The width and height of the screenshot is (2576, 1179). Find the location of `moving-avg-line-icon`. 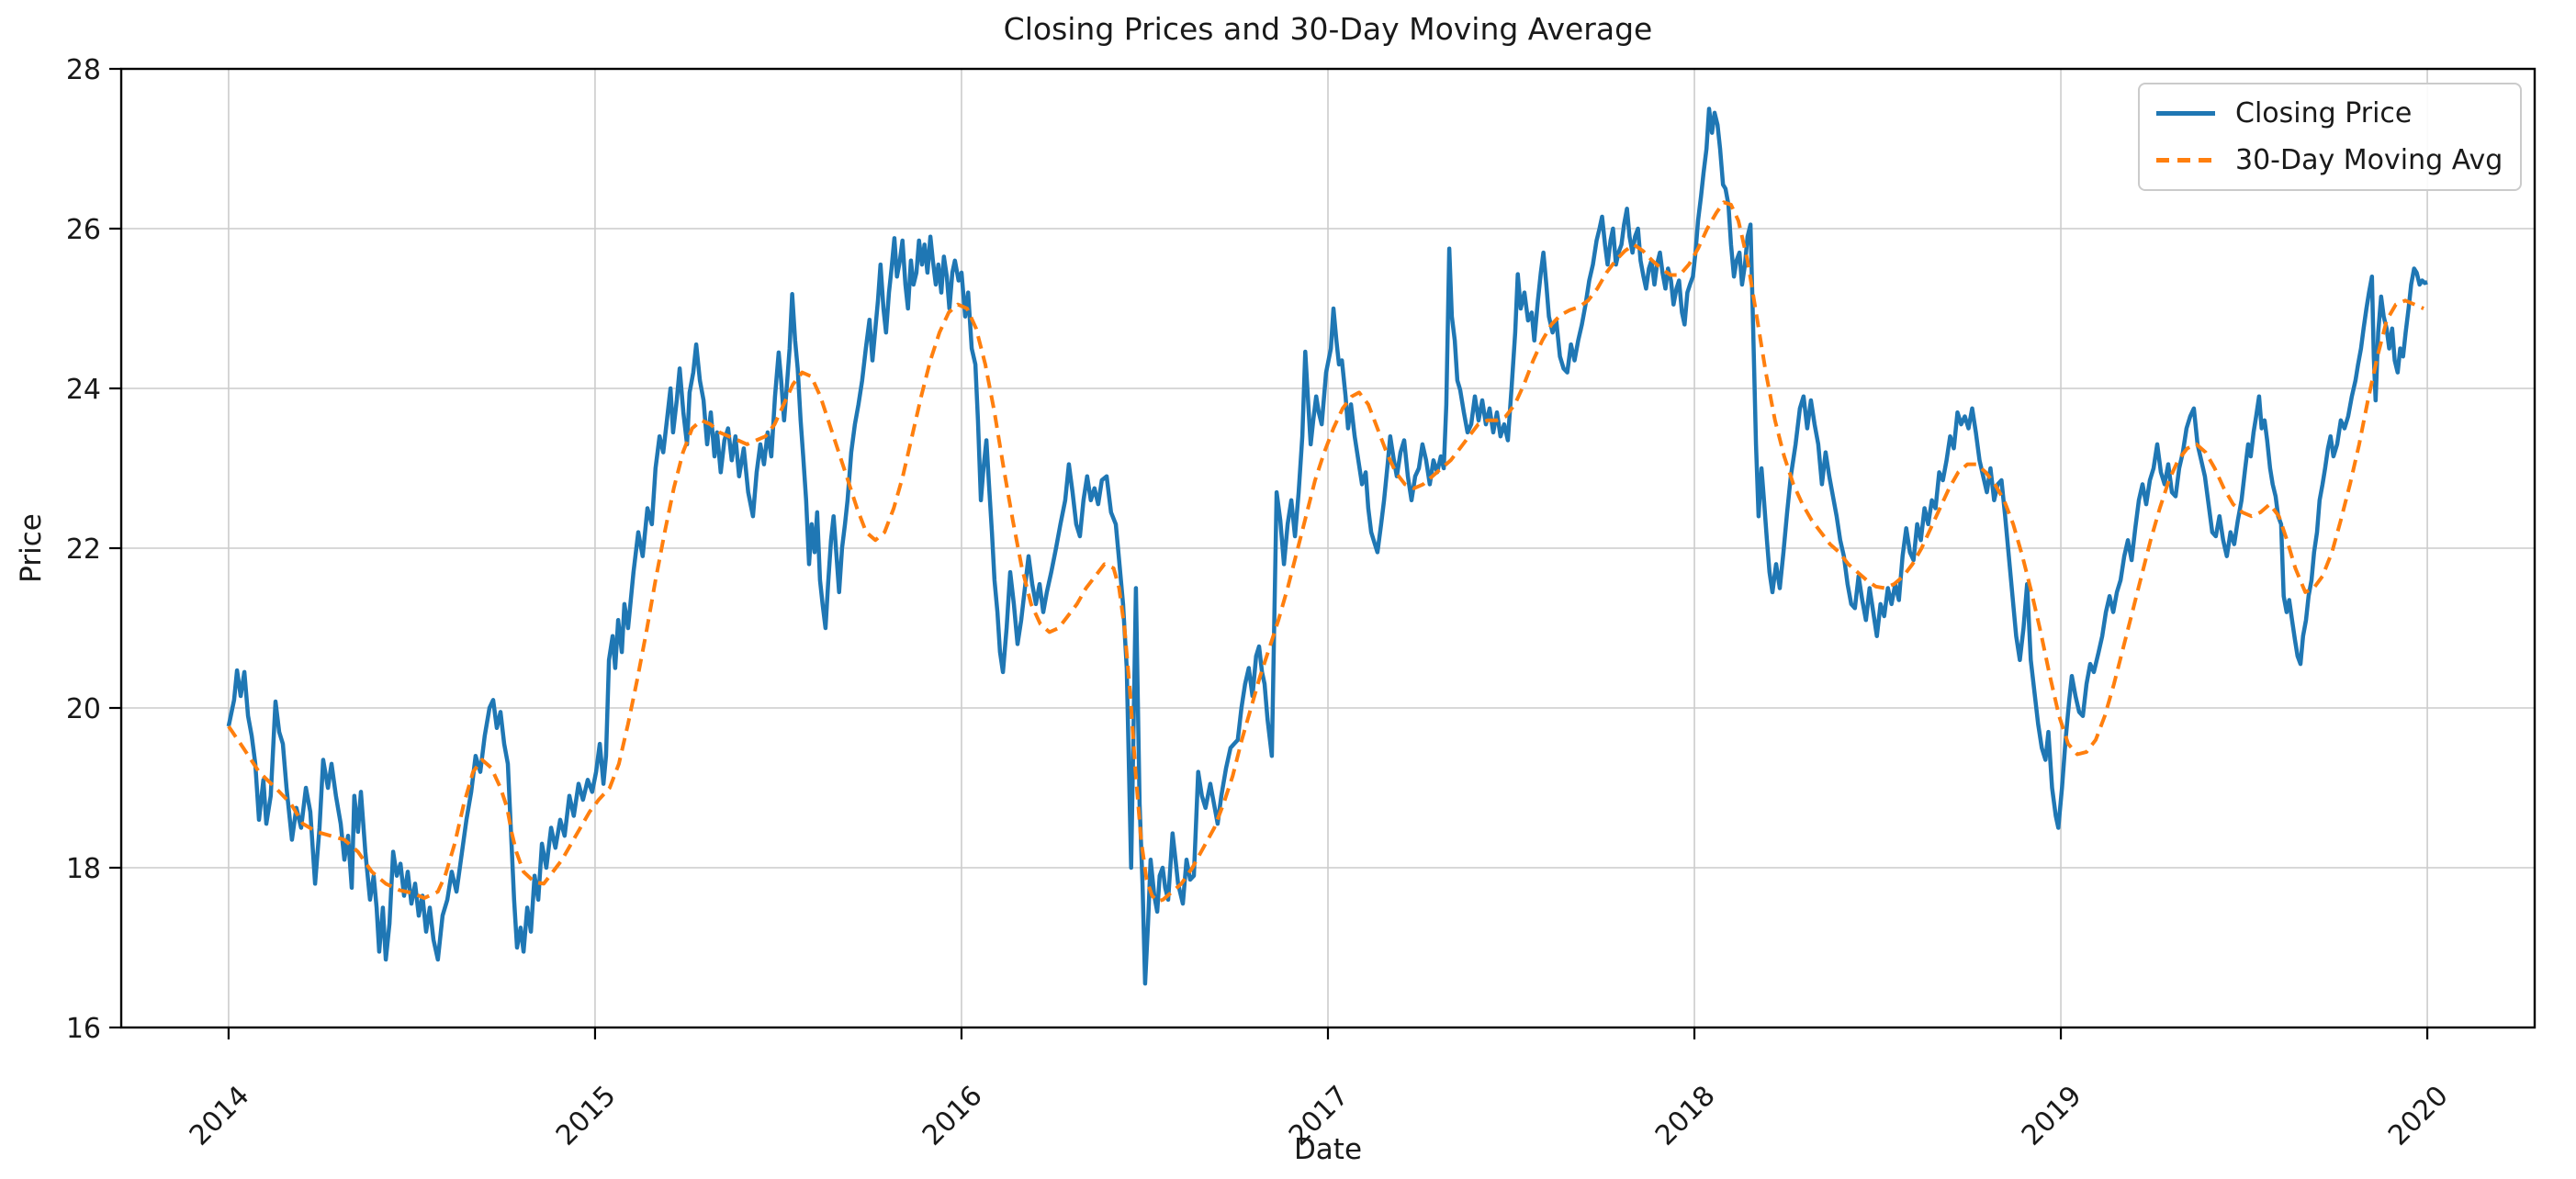

moving-avg-line-icon is located at coordinates (2185, 160).